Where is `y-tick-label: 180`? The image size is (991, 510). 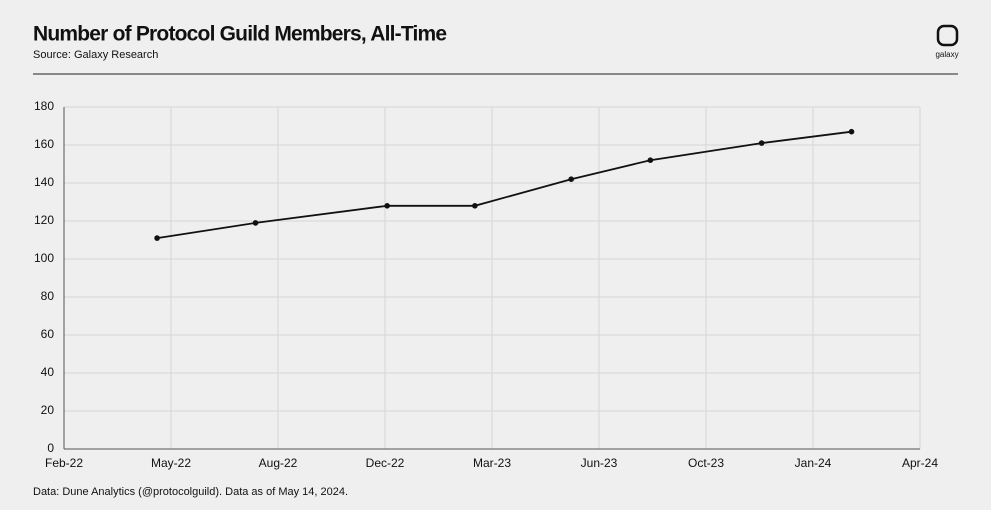 y-tick-label: 180 is located at coordinates (44, 106).